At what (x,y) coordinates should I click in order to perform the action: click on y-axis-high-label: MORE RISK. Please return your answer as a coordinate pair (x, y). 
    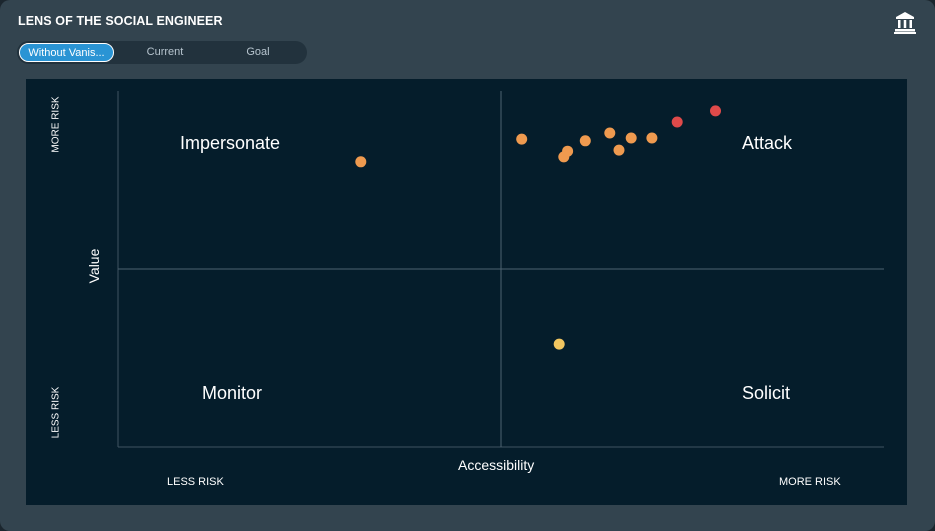
    Looking at the image, I should click on (56, 124).